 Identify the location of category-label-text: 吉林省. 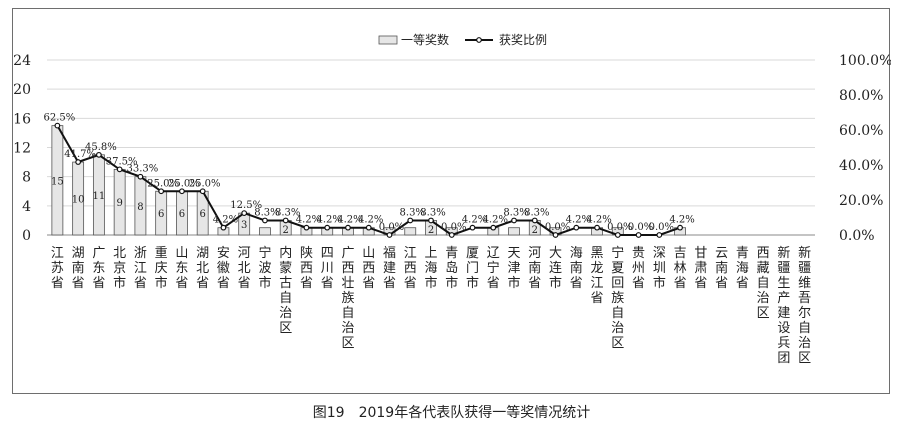
(680, 268).